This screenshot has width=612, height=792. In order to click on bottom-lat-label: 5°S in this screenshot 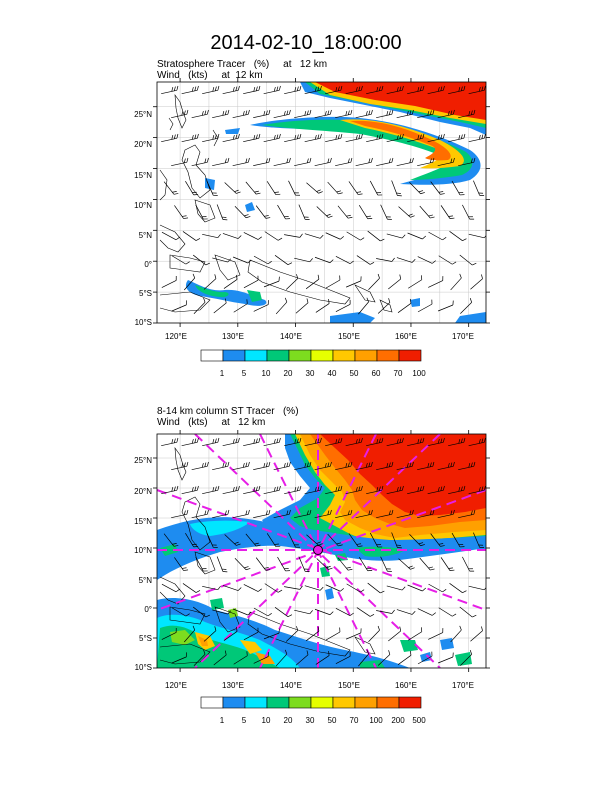, I will do `click(145, 638)`.